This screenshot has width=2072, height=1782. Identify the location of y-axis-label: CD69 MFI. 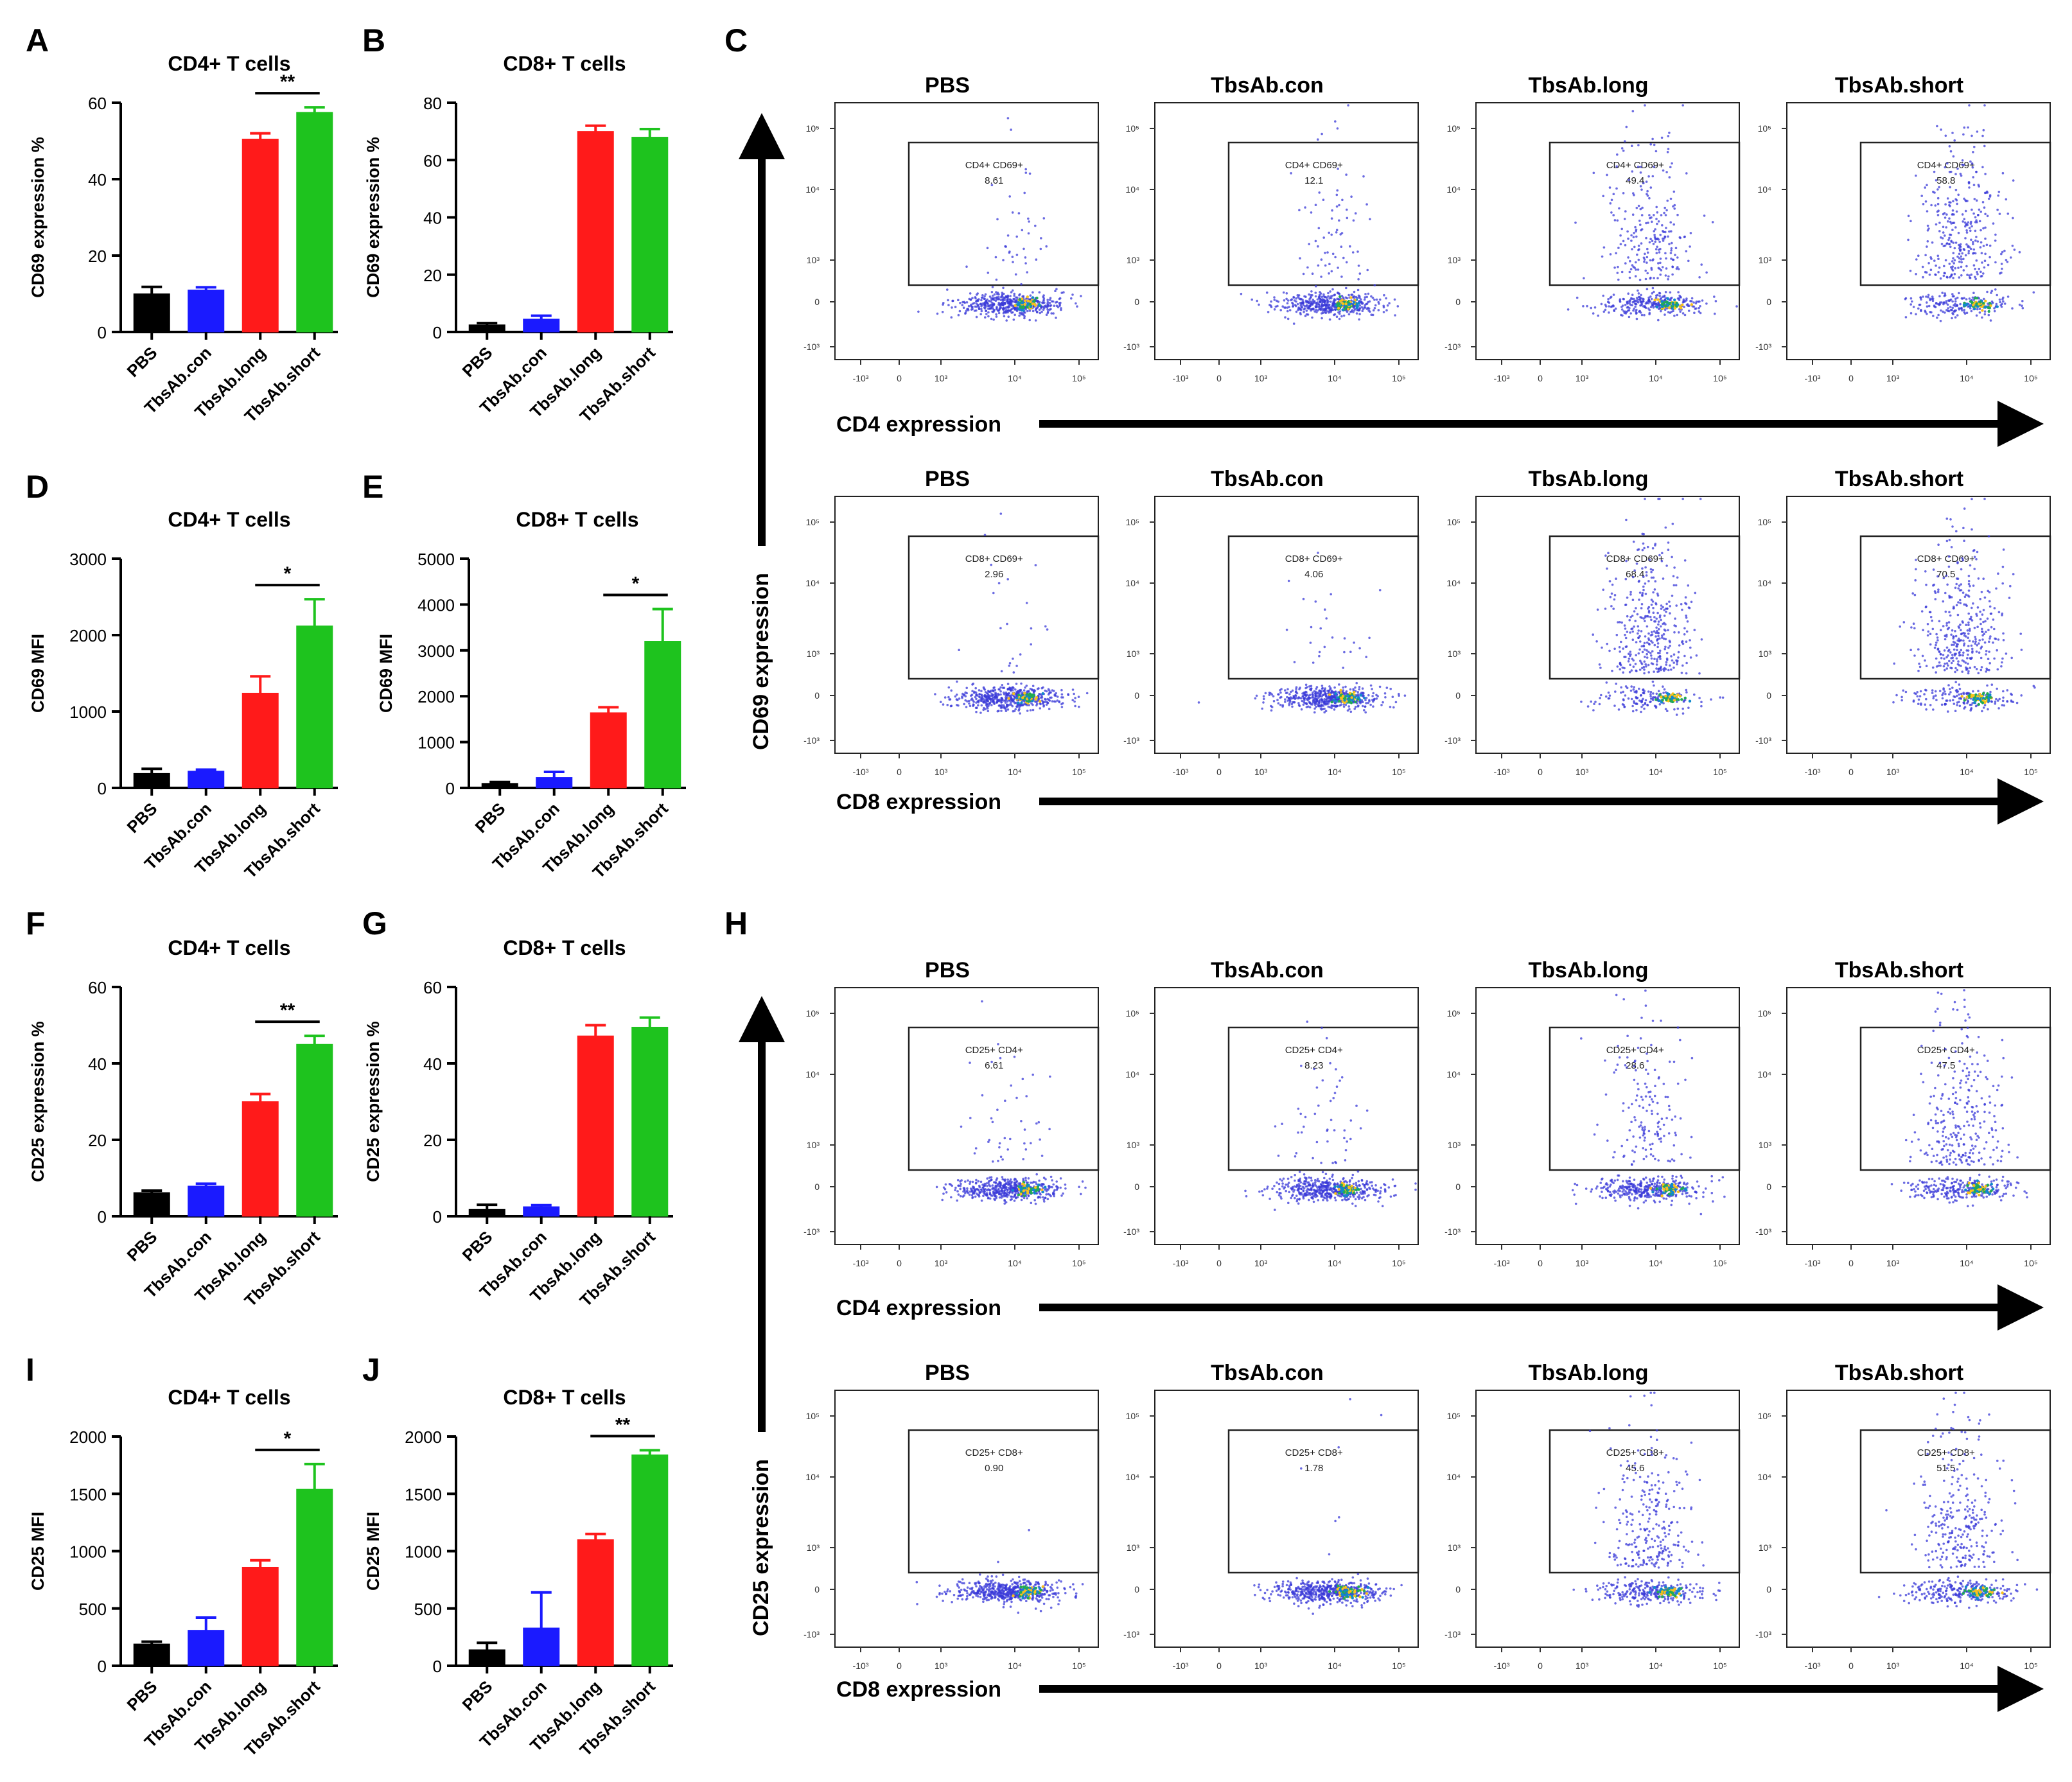
(38, 673).